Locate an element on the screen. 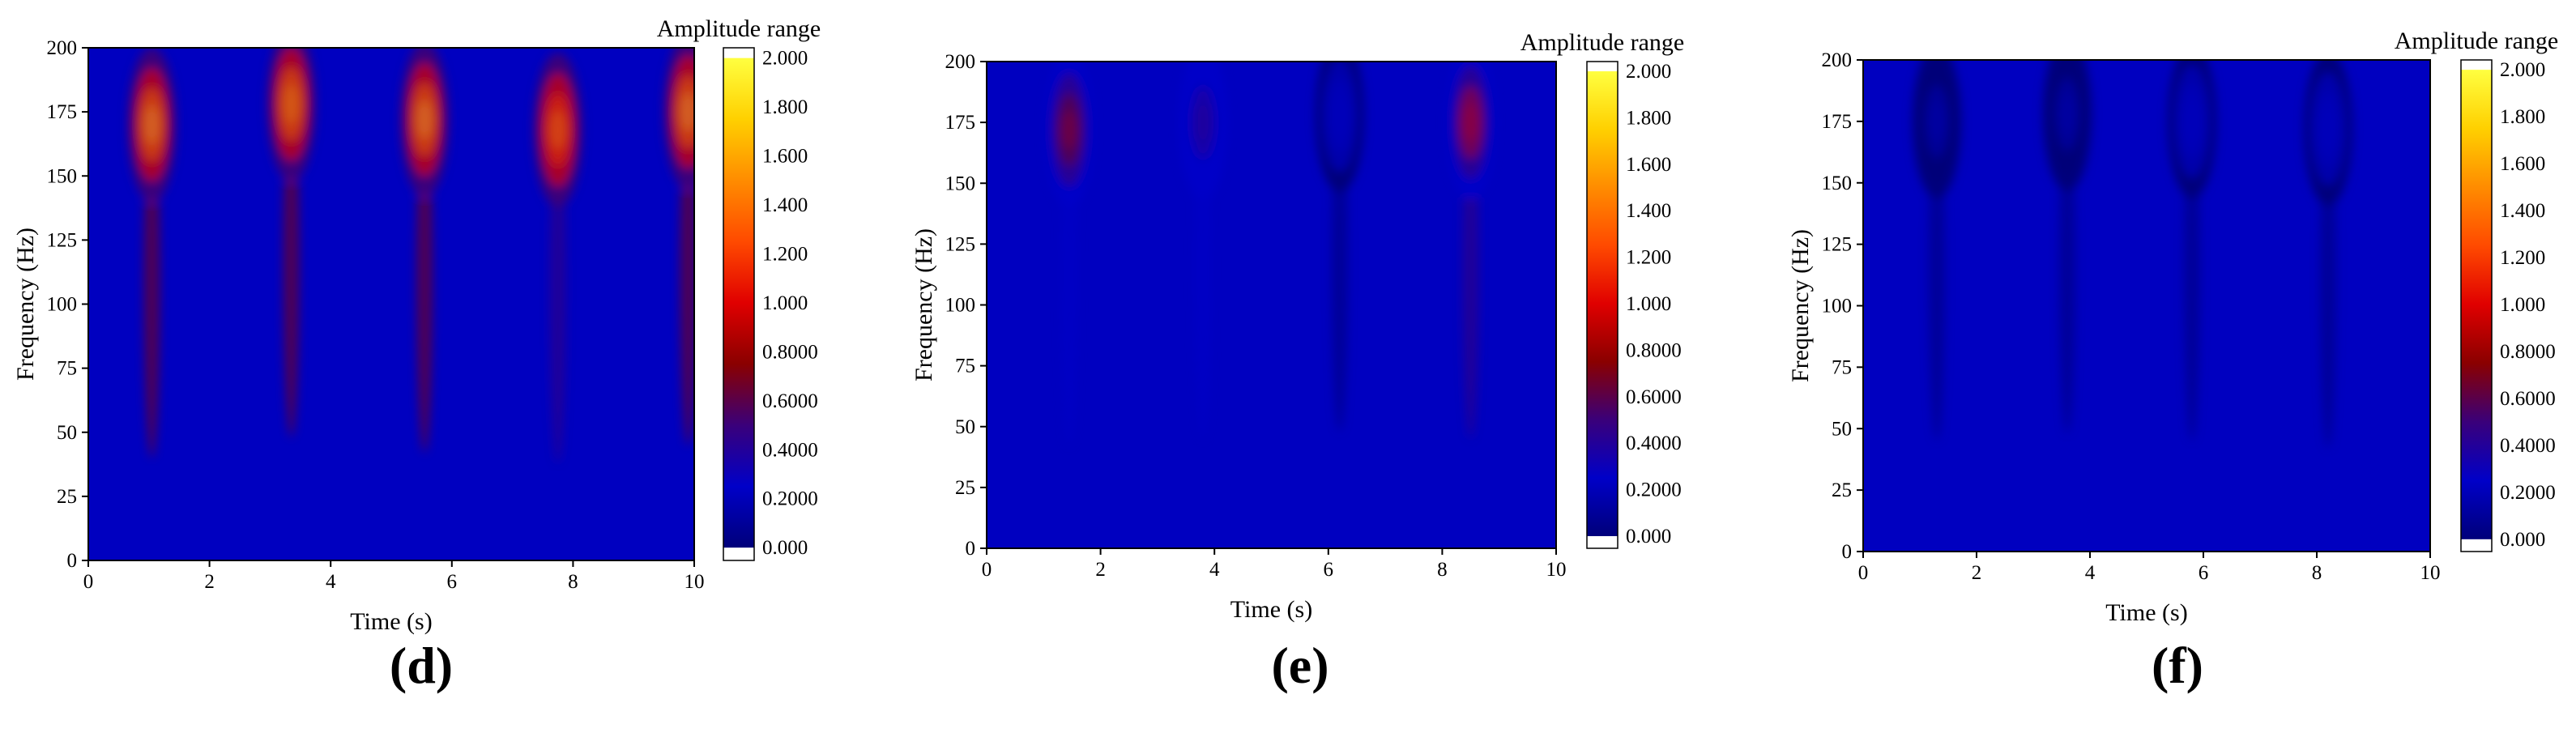 The height and width of the screenshot is (754, 2576). y-tick-label: 200 is located at coordinates (1838, 60).